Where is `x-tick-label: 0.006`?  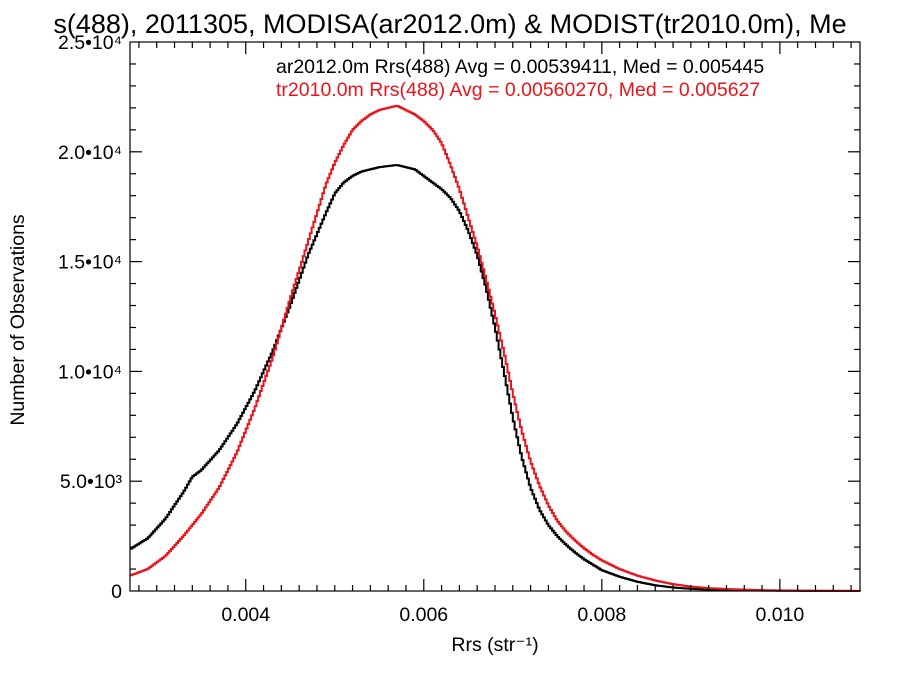 x-tick-label: 0.006 is located at coordinates (423, 615).